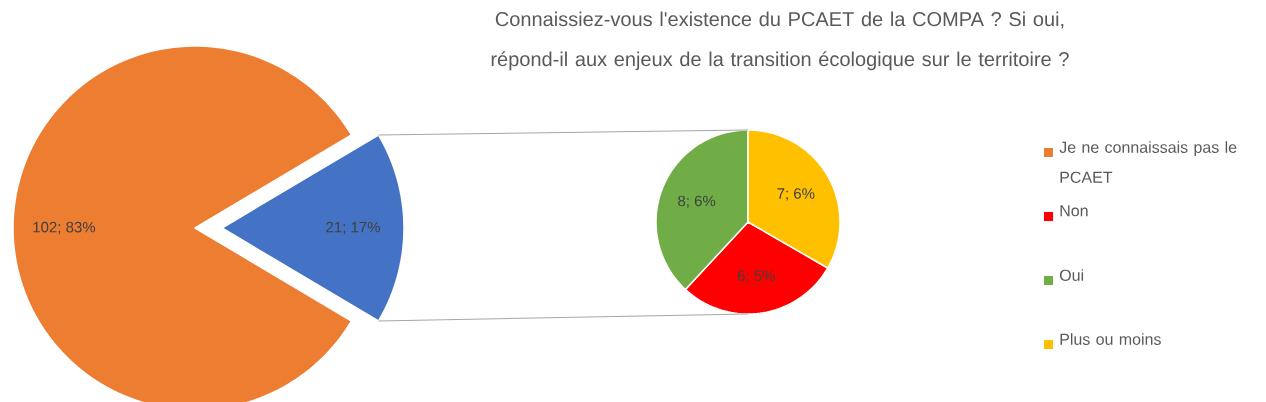  What do you see at coordinates (780, 41) in the screenshot?
I see `chart-title: Connaissiez-vous l'existence du PCAET de la COMPA ? Si oui, répond-il aux enjeux de la transition écologique sur le territoire ?` at bounding box center [780, 41].